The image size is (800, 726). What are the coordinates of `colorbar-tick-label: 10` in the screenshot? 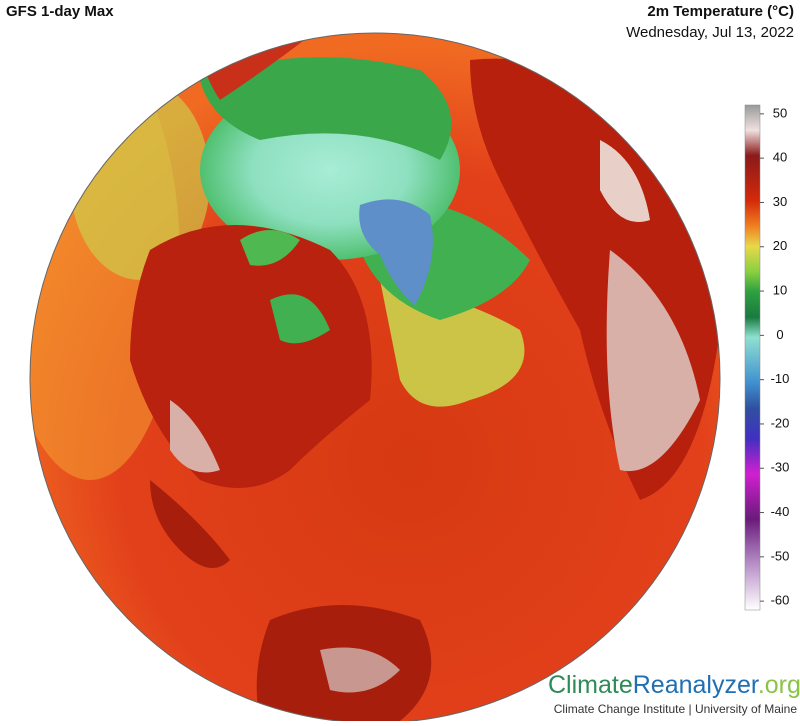 It's located at (780, 289).